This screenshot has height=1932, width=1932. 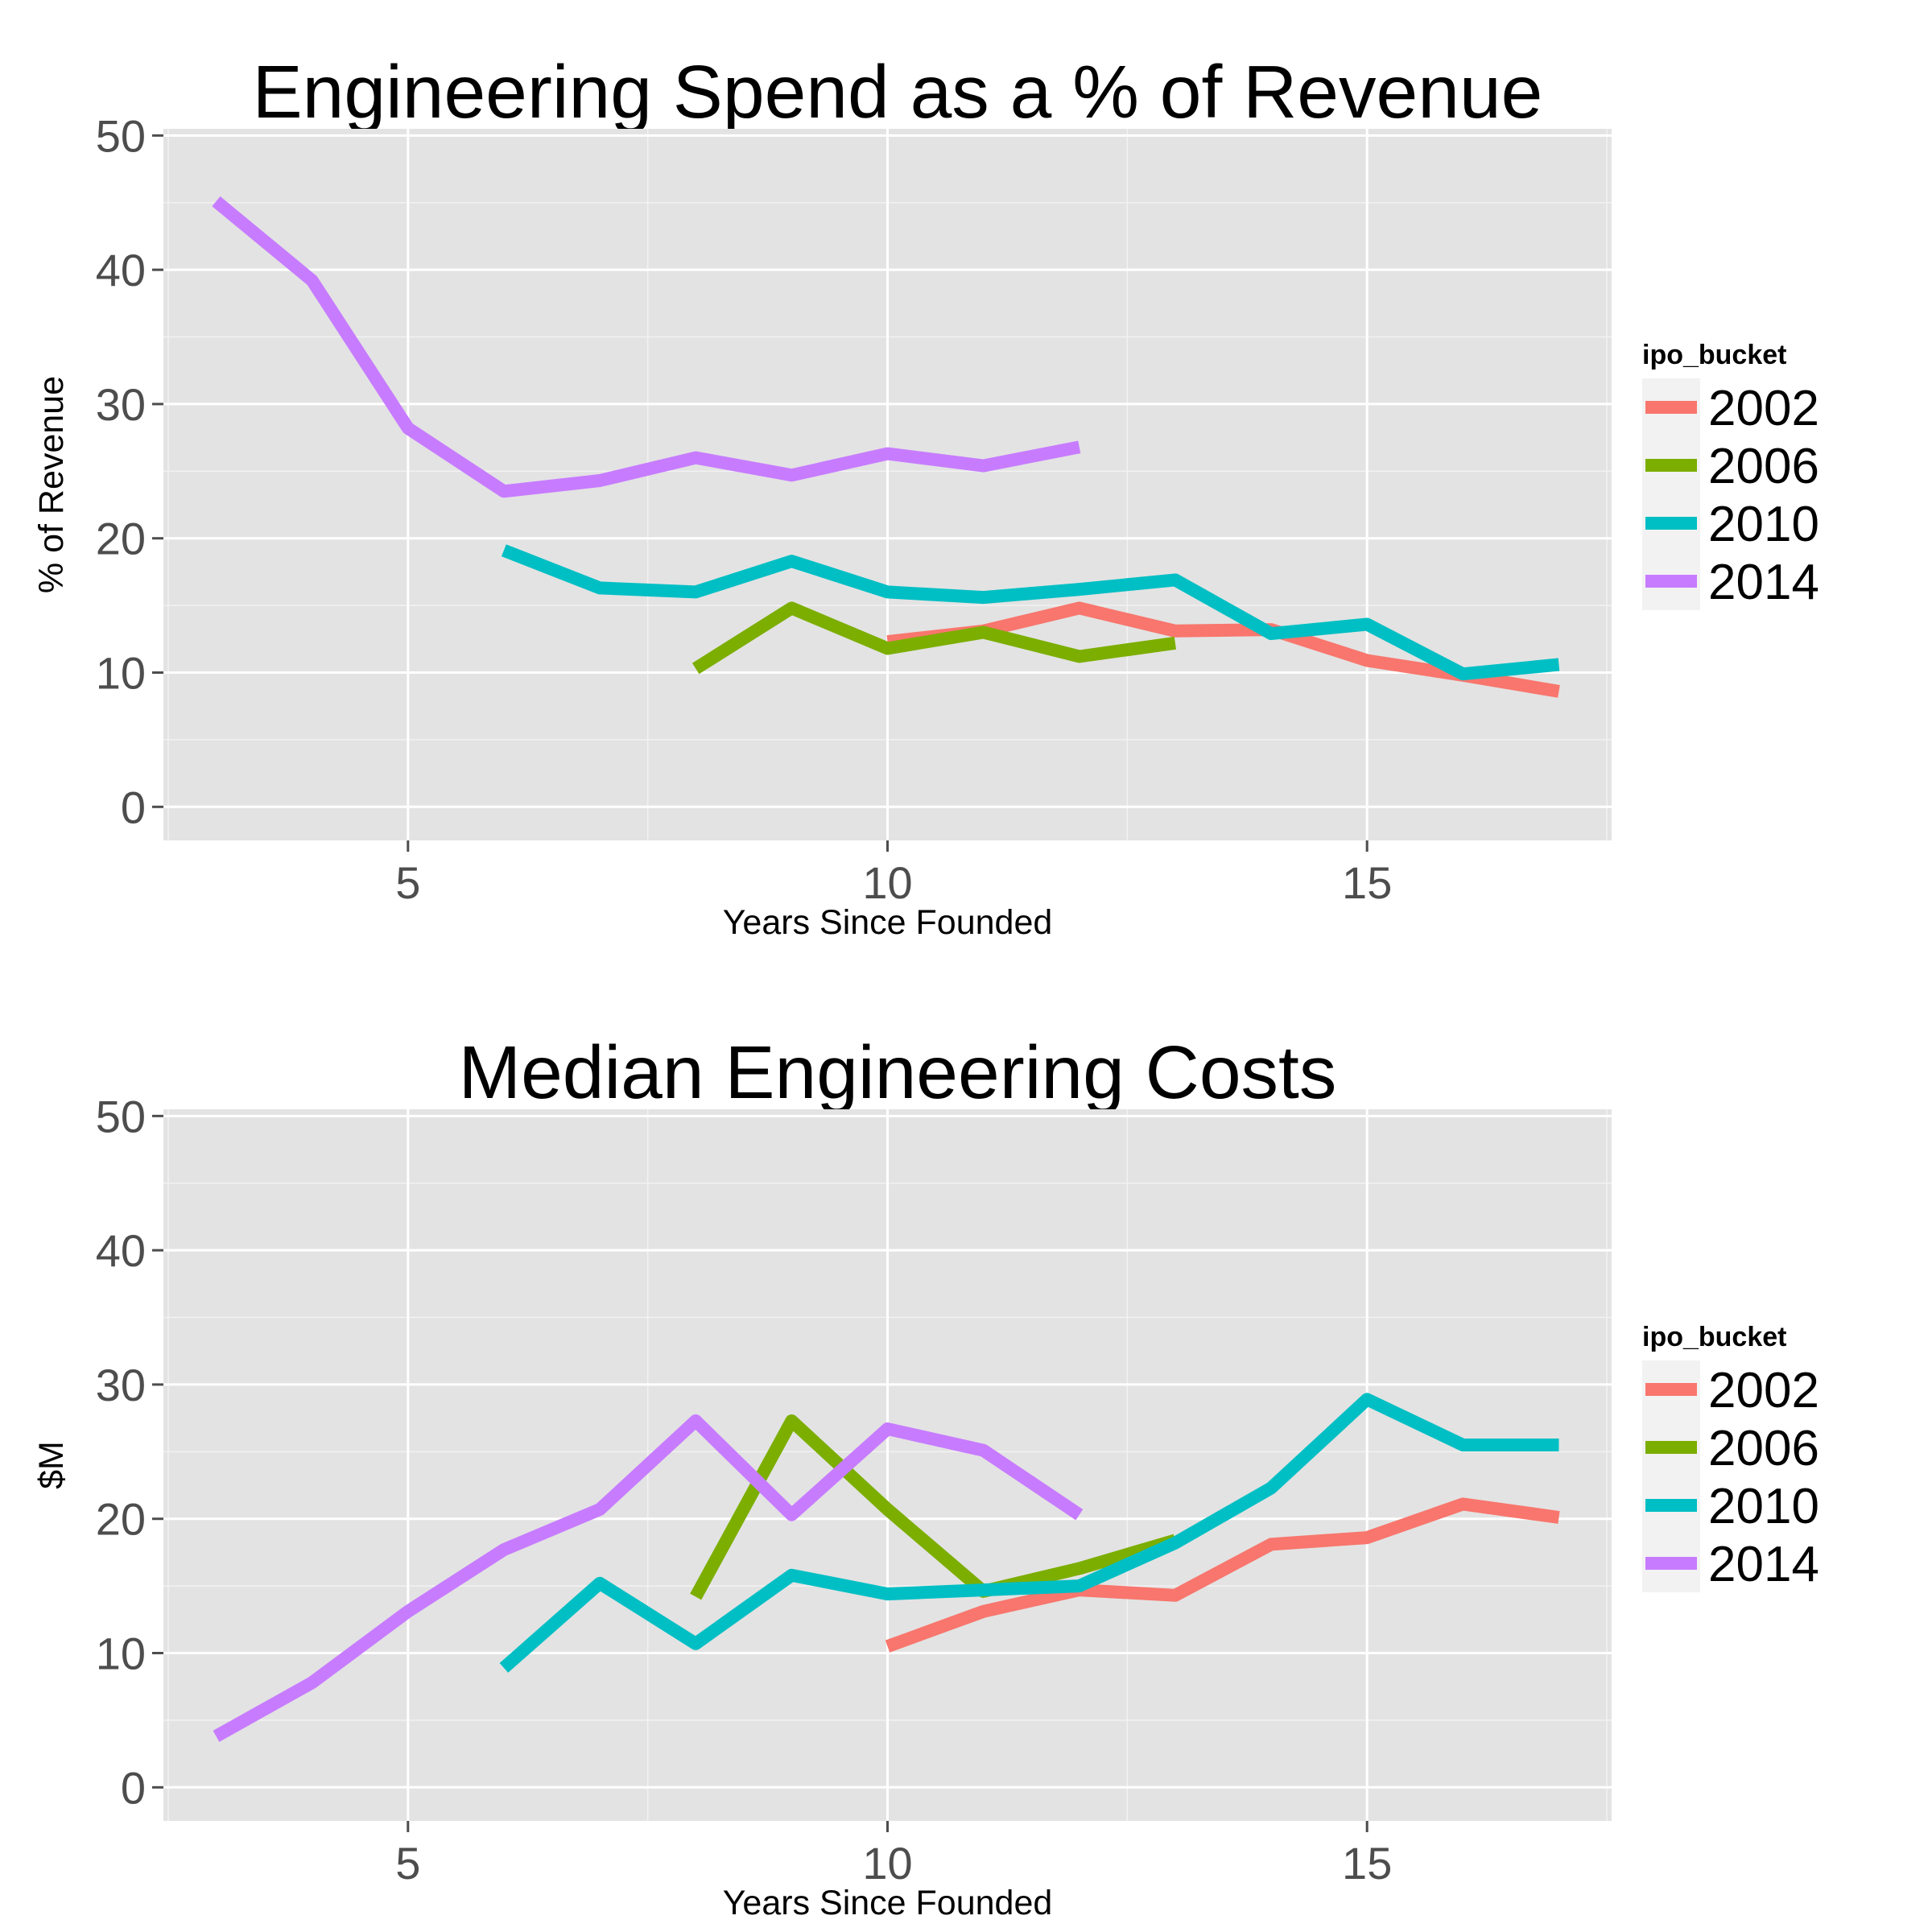 What do you see at coordinates (51, 1465) in the screenshot?
I see `y-axis-title: $M` at bounding box center [51, 1465].